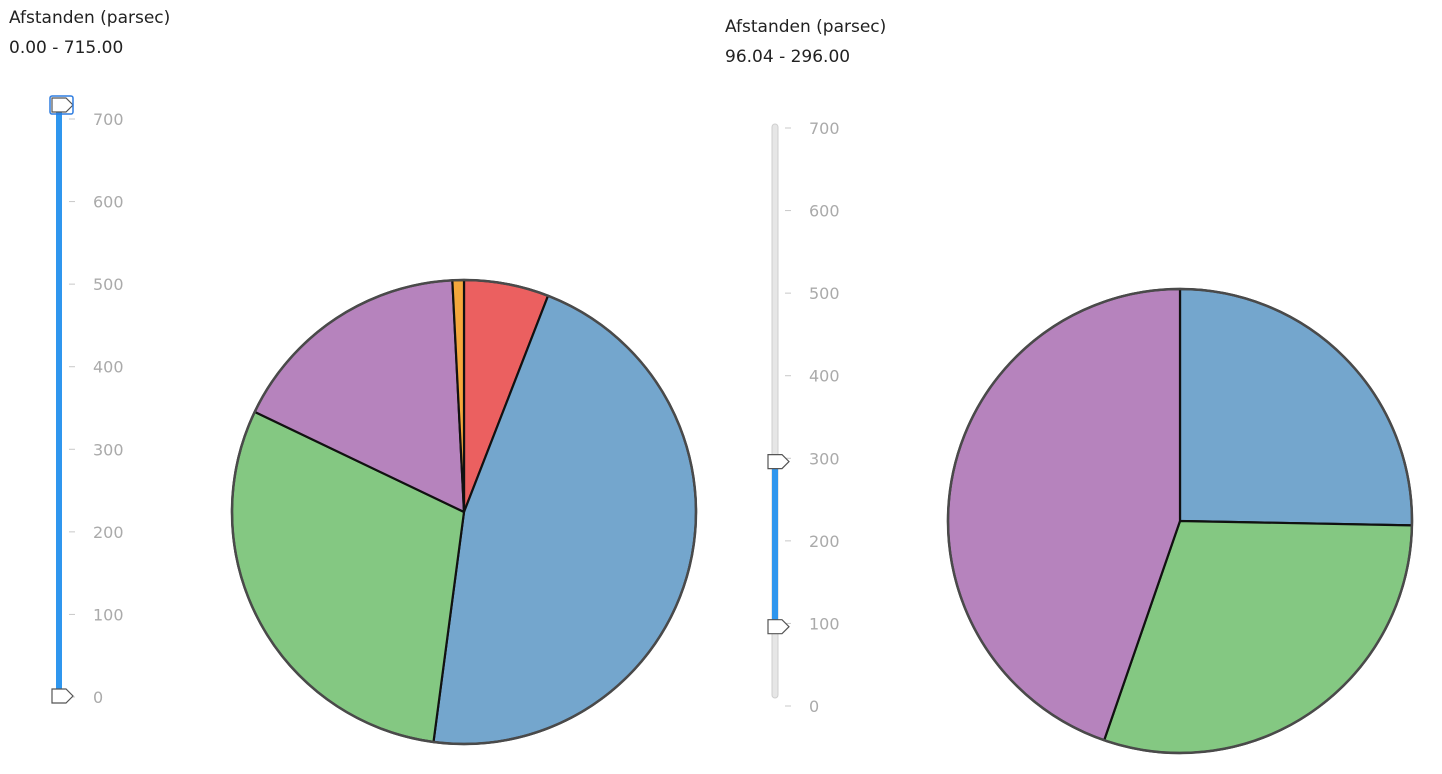  I want to click on filter-range-text: 96.04 - 296.00, so click(788, 57).